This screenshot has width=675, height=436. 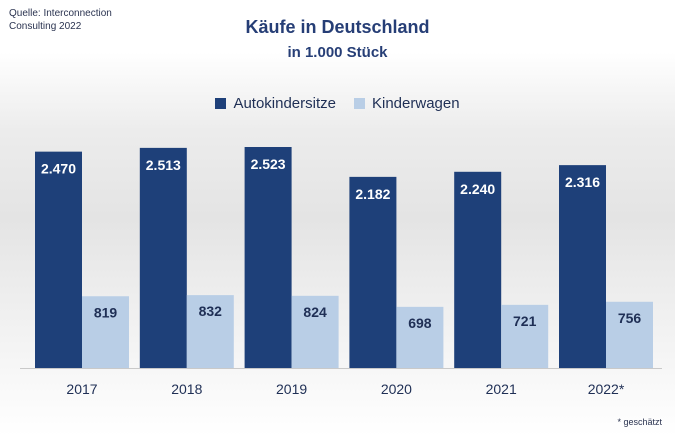 What do you see at coordinates (501, 389) in the screenshot?
I see `x-tick-label-2021: 2021` at bounding box center [501, 389].